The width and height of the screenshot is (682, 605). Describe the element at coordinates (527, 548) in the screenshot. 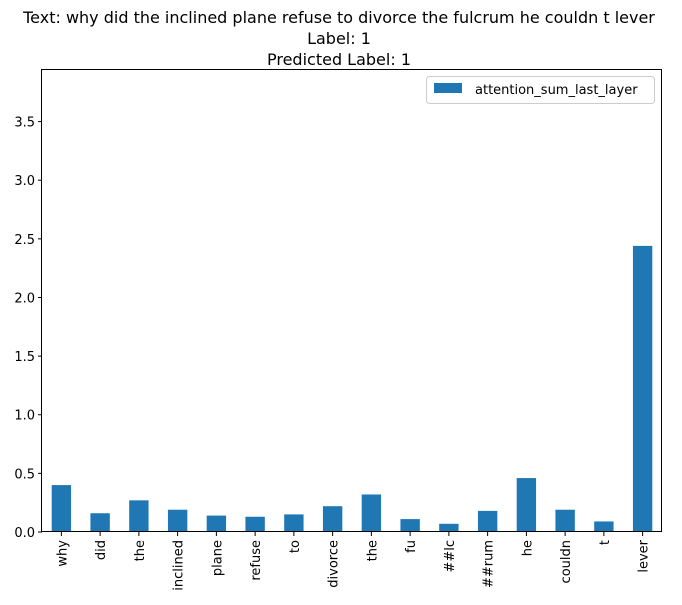

I see `x-tick-label-12: he` at that location.